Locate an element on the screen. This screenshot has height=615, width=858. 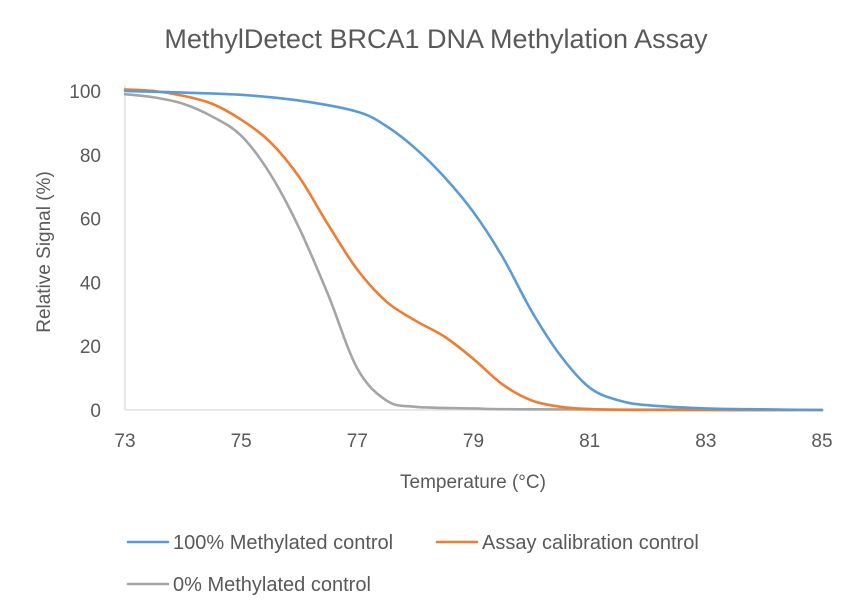
legend-label-0-methylated-control: 0% Methylated control is located at coordinates (272, 585).